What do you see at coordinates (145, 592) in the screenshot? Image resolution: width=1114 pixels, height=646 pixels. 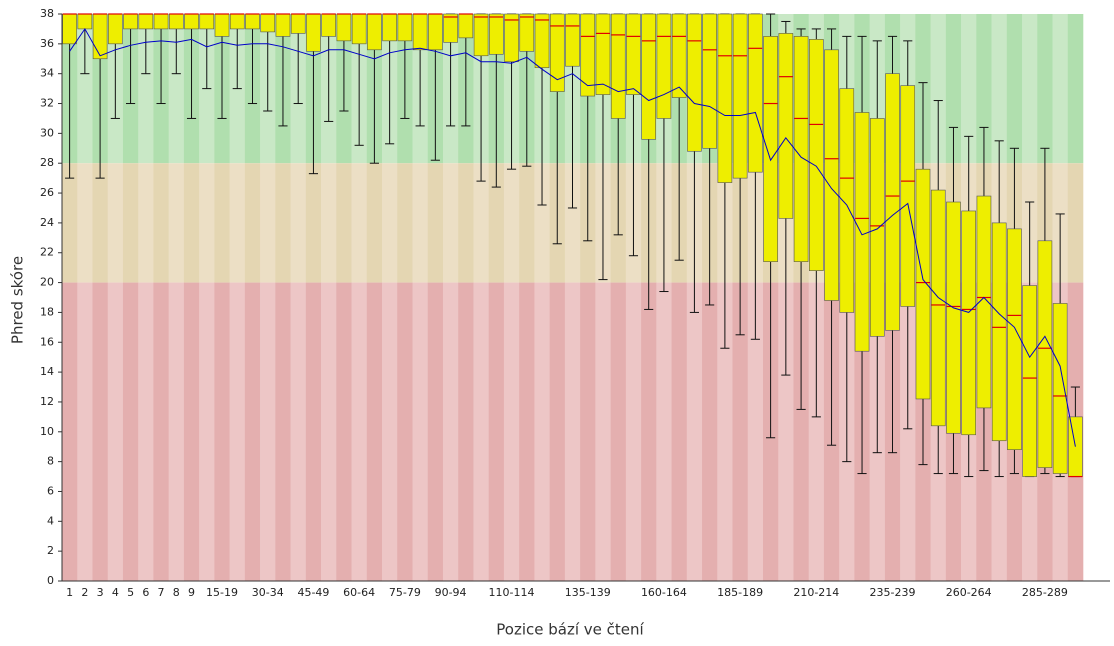 I see `x-tick-label: 6` at bounding box center [145, 592].